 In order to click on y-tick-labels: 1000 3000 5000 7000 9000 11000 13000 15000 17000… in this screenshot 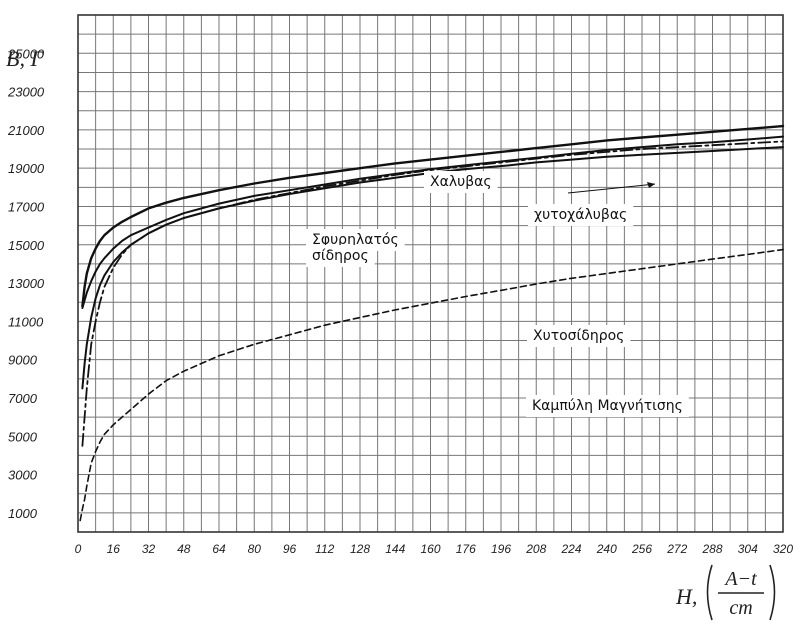, I will do `click(26, 283)`.